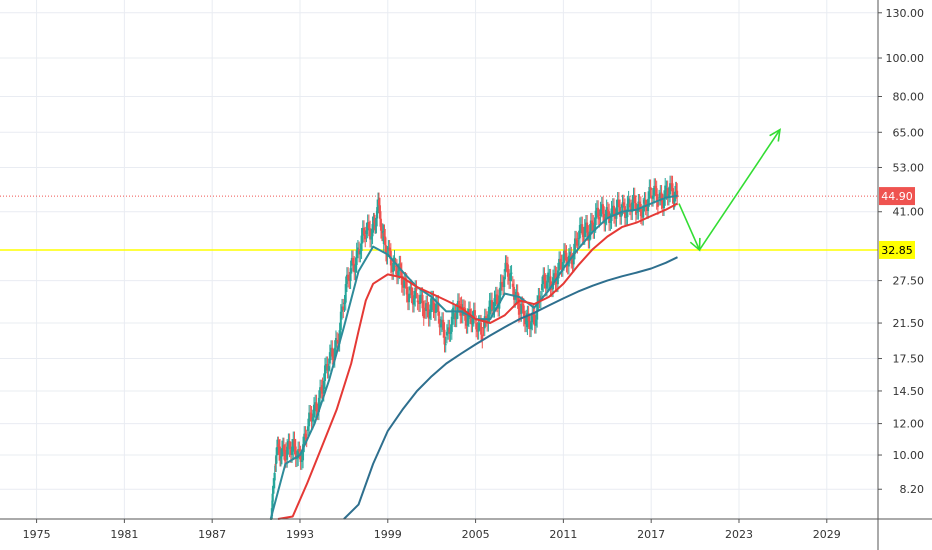  What do you see at coordinates (909, 323) in the screenshot?
I see `y-tick-label: 21.50` at bounding box center [909, 323].